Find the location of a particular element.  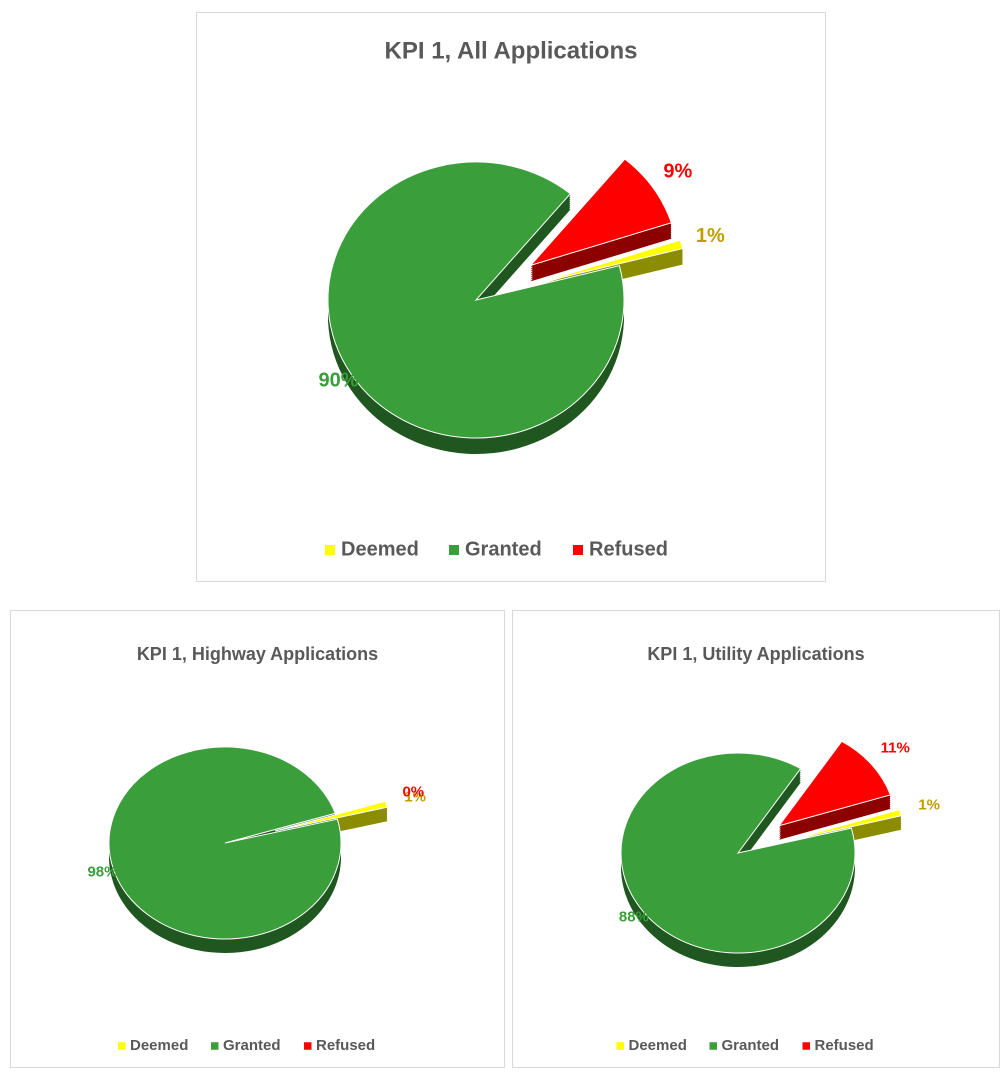

data-label: 9% is located at coordinates (677, 171).